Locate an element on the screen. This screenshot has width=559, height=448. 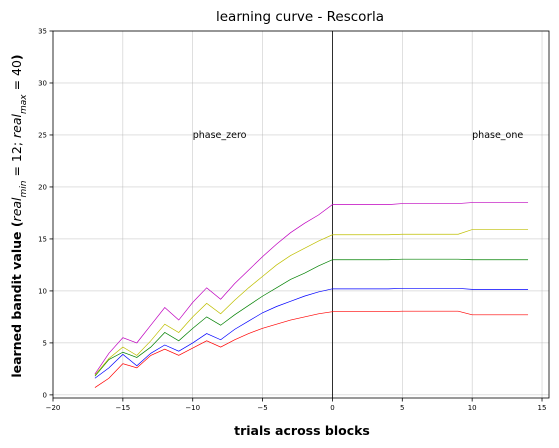
y-tick-label: 15 is located at coordinates (42, 239).